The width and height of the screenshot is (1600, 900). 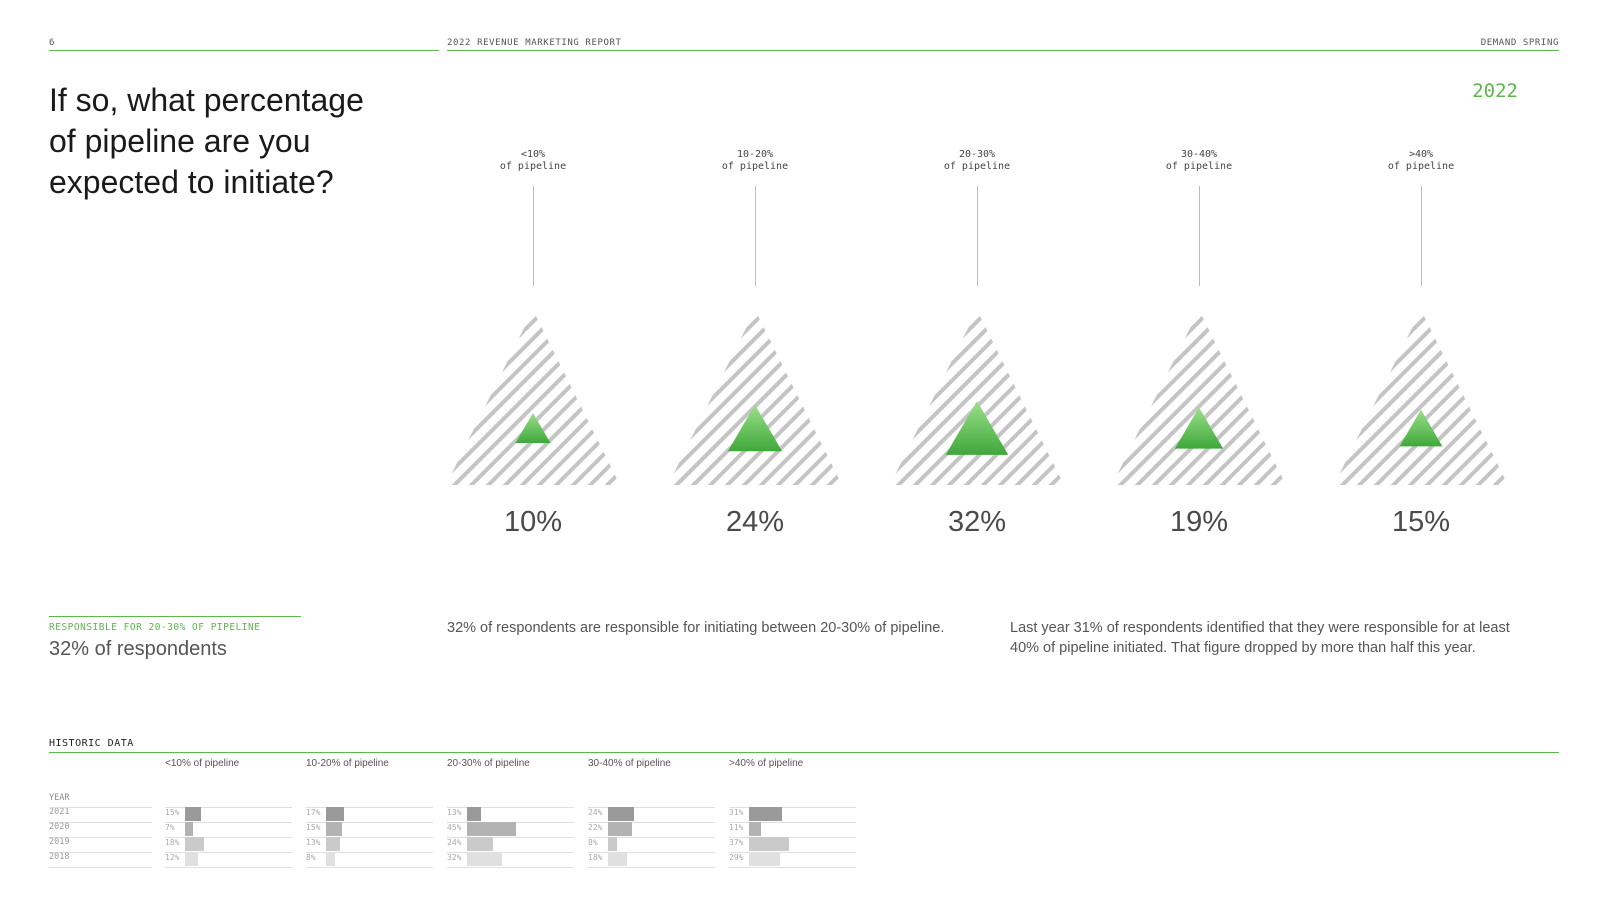 I want to click on category-label-range: 30-40%, so click(x=1199, y=154).